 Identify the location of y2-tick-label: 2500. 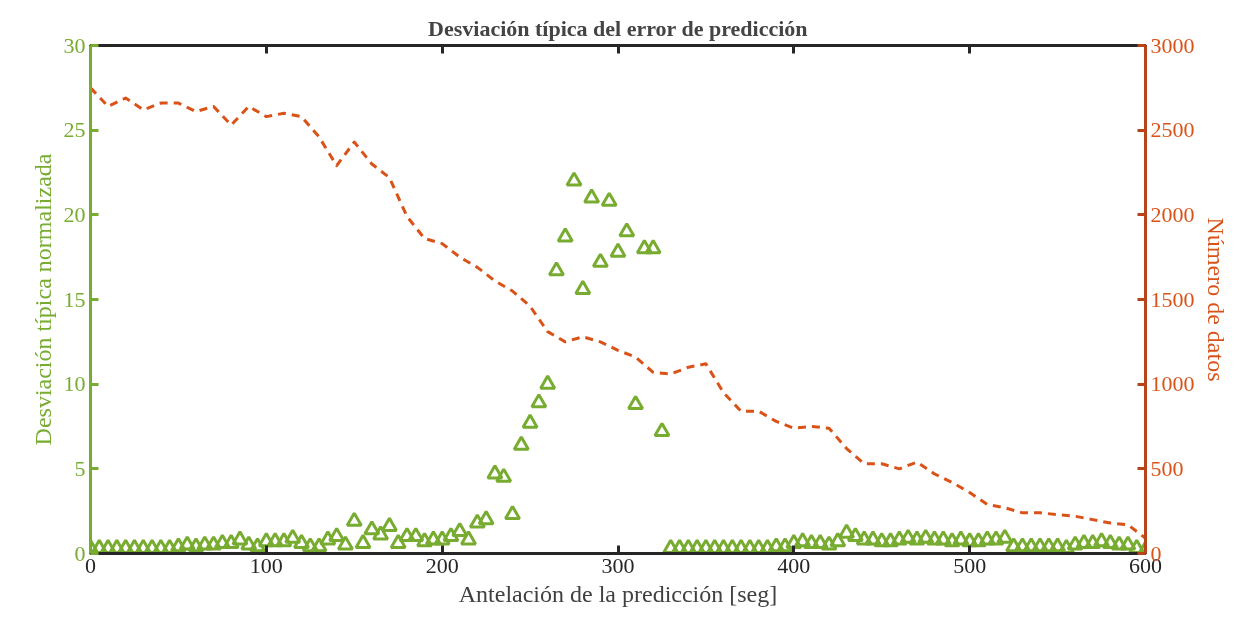
(1172, 130).